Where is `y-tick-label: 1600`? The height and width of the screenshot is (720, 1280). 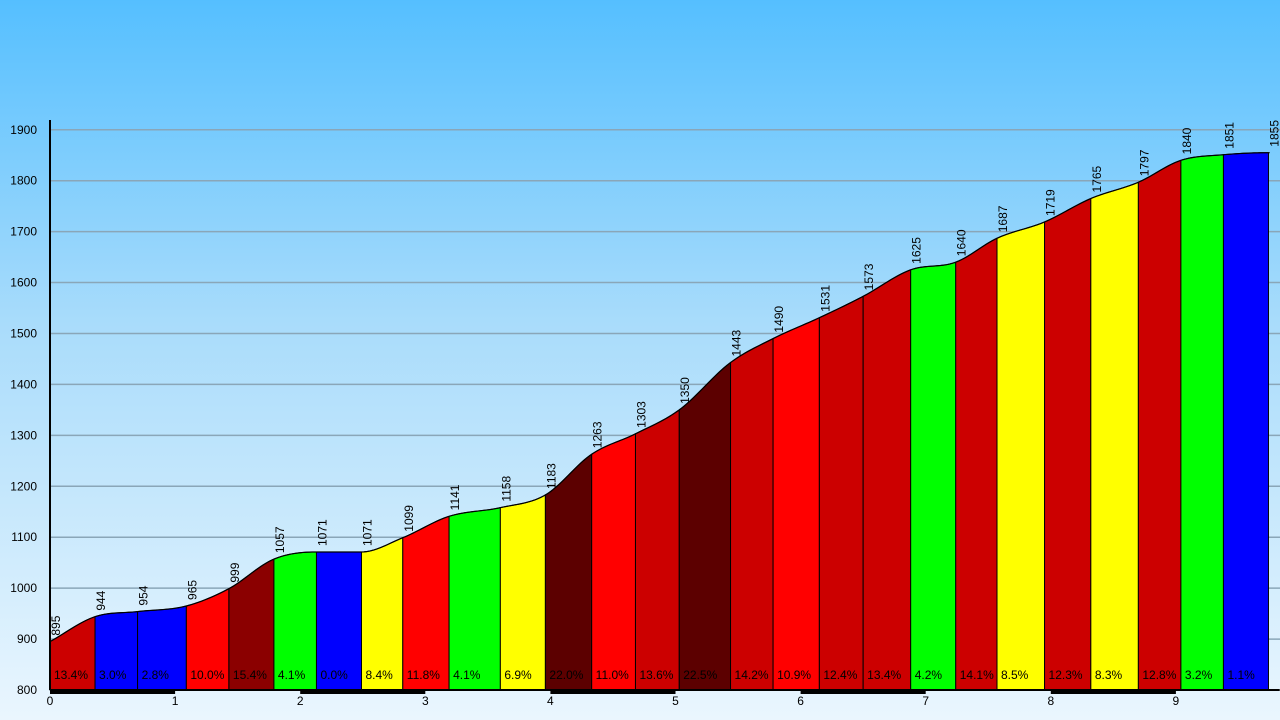 y-tick-label: 1600 is located at coordinates (23, 283).